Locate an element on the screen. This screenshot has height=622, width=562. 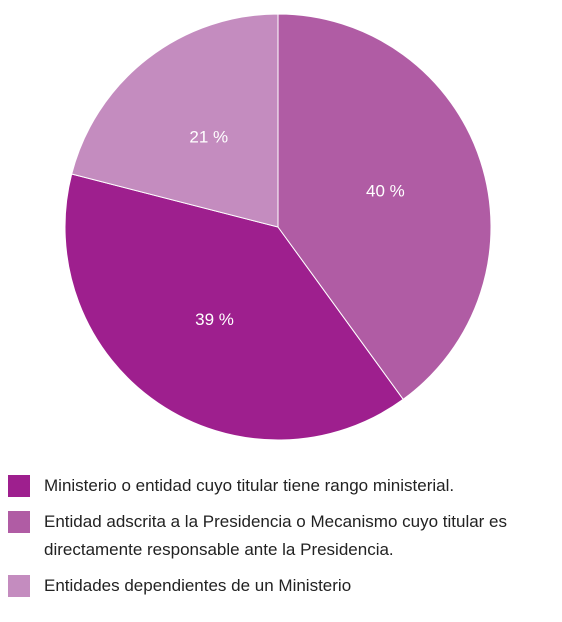
legend-item: Entidades dependientes de un Ministerio is located at coordinates (282, 586).